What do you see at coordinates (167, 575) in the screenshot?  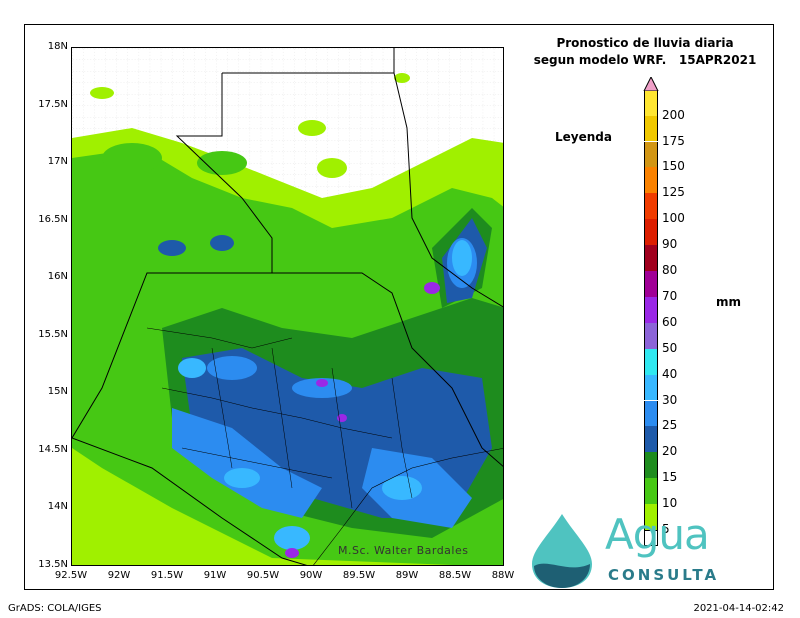 I see `lon-label: 91.5W` at bounding box center [167, 575].